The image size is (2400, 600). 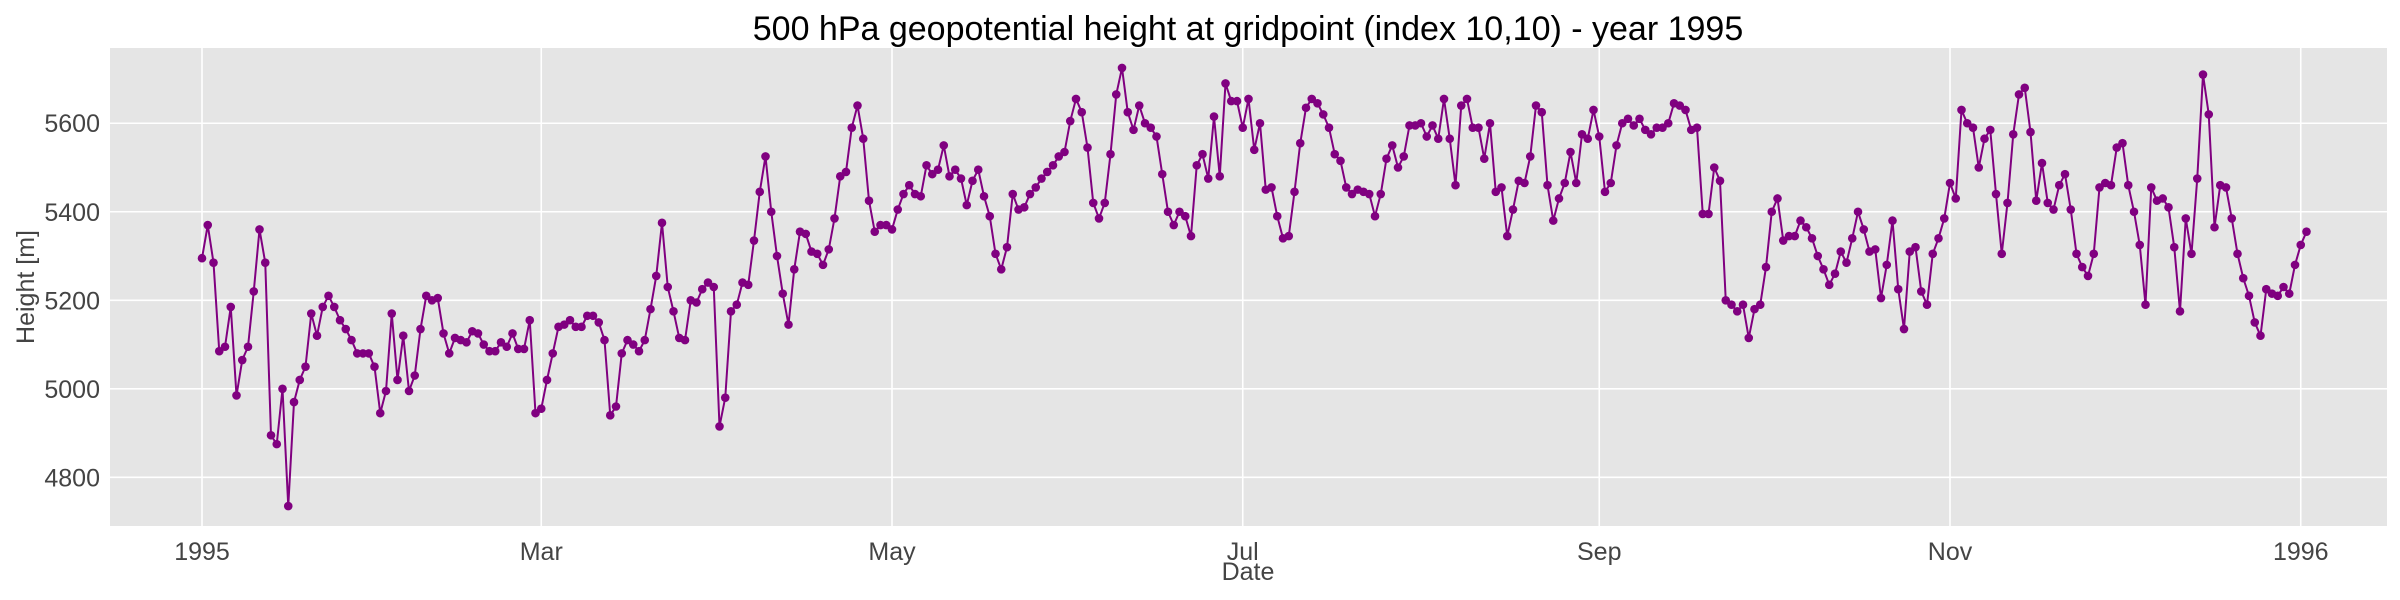 I want to click on x-tick-label: May, so click(x=892, y=552).